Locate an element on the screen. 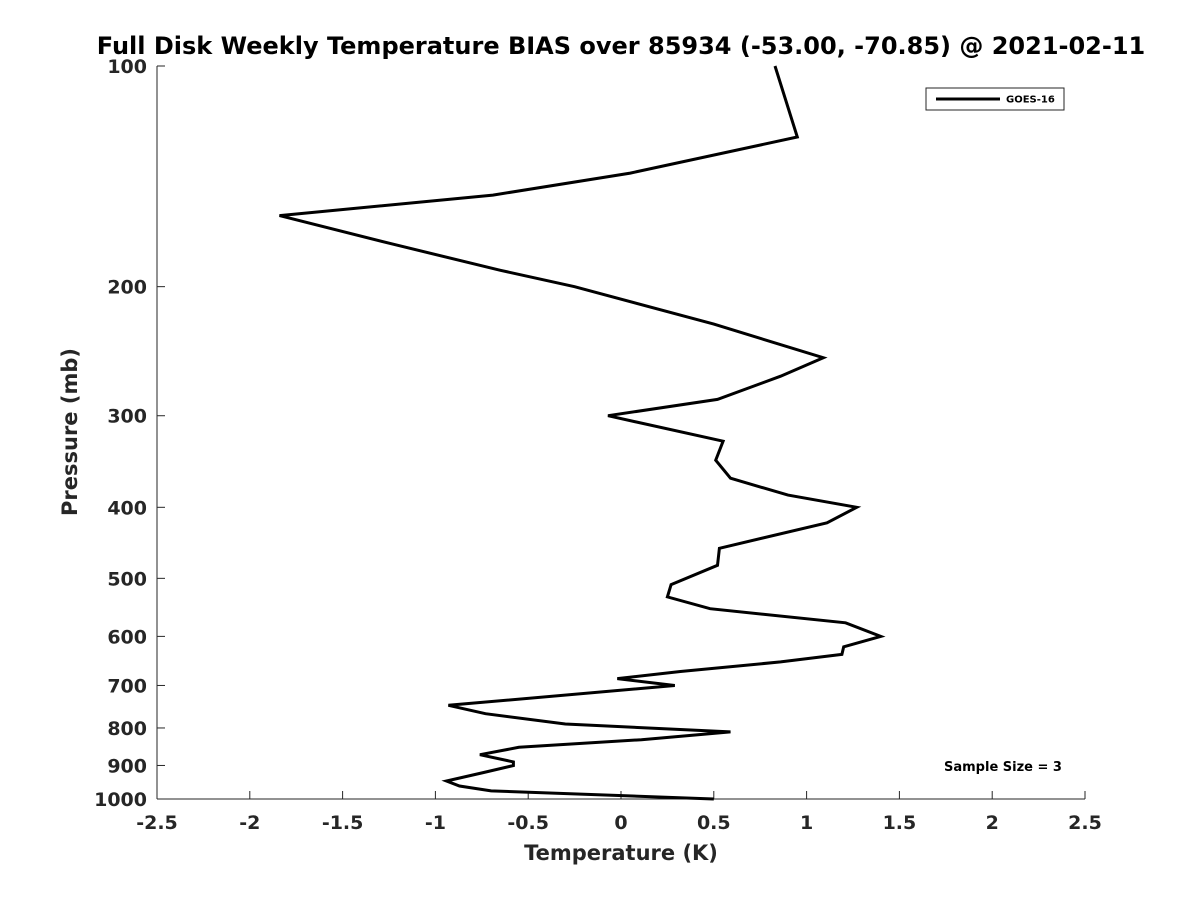 The image size is (1200, 900). y-tick-label: 700 is located at coordinates (127, 686).